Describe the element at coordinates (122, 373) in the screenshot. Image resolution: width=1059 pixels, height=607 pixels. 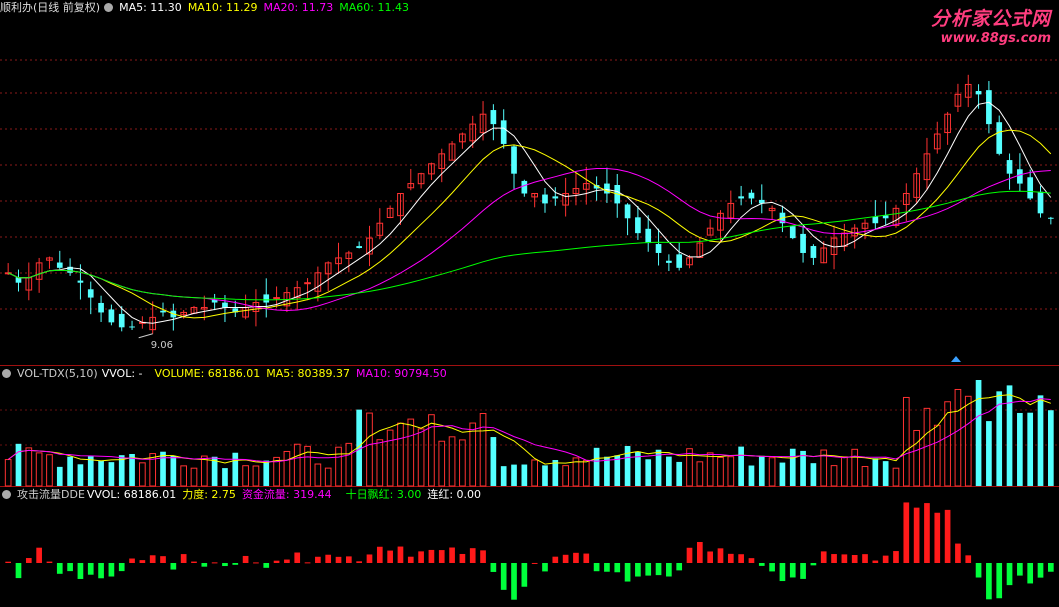
I see `vvol-label: VVOL: -` at that location.